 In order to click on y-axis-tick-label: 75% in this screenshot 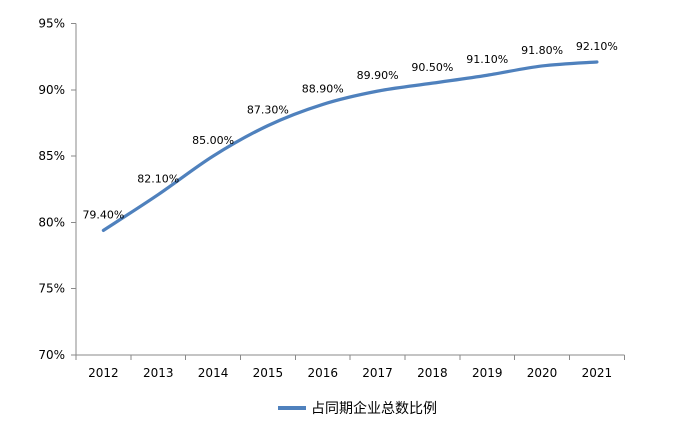, I will do `click(51, 289)`.